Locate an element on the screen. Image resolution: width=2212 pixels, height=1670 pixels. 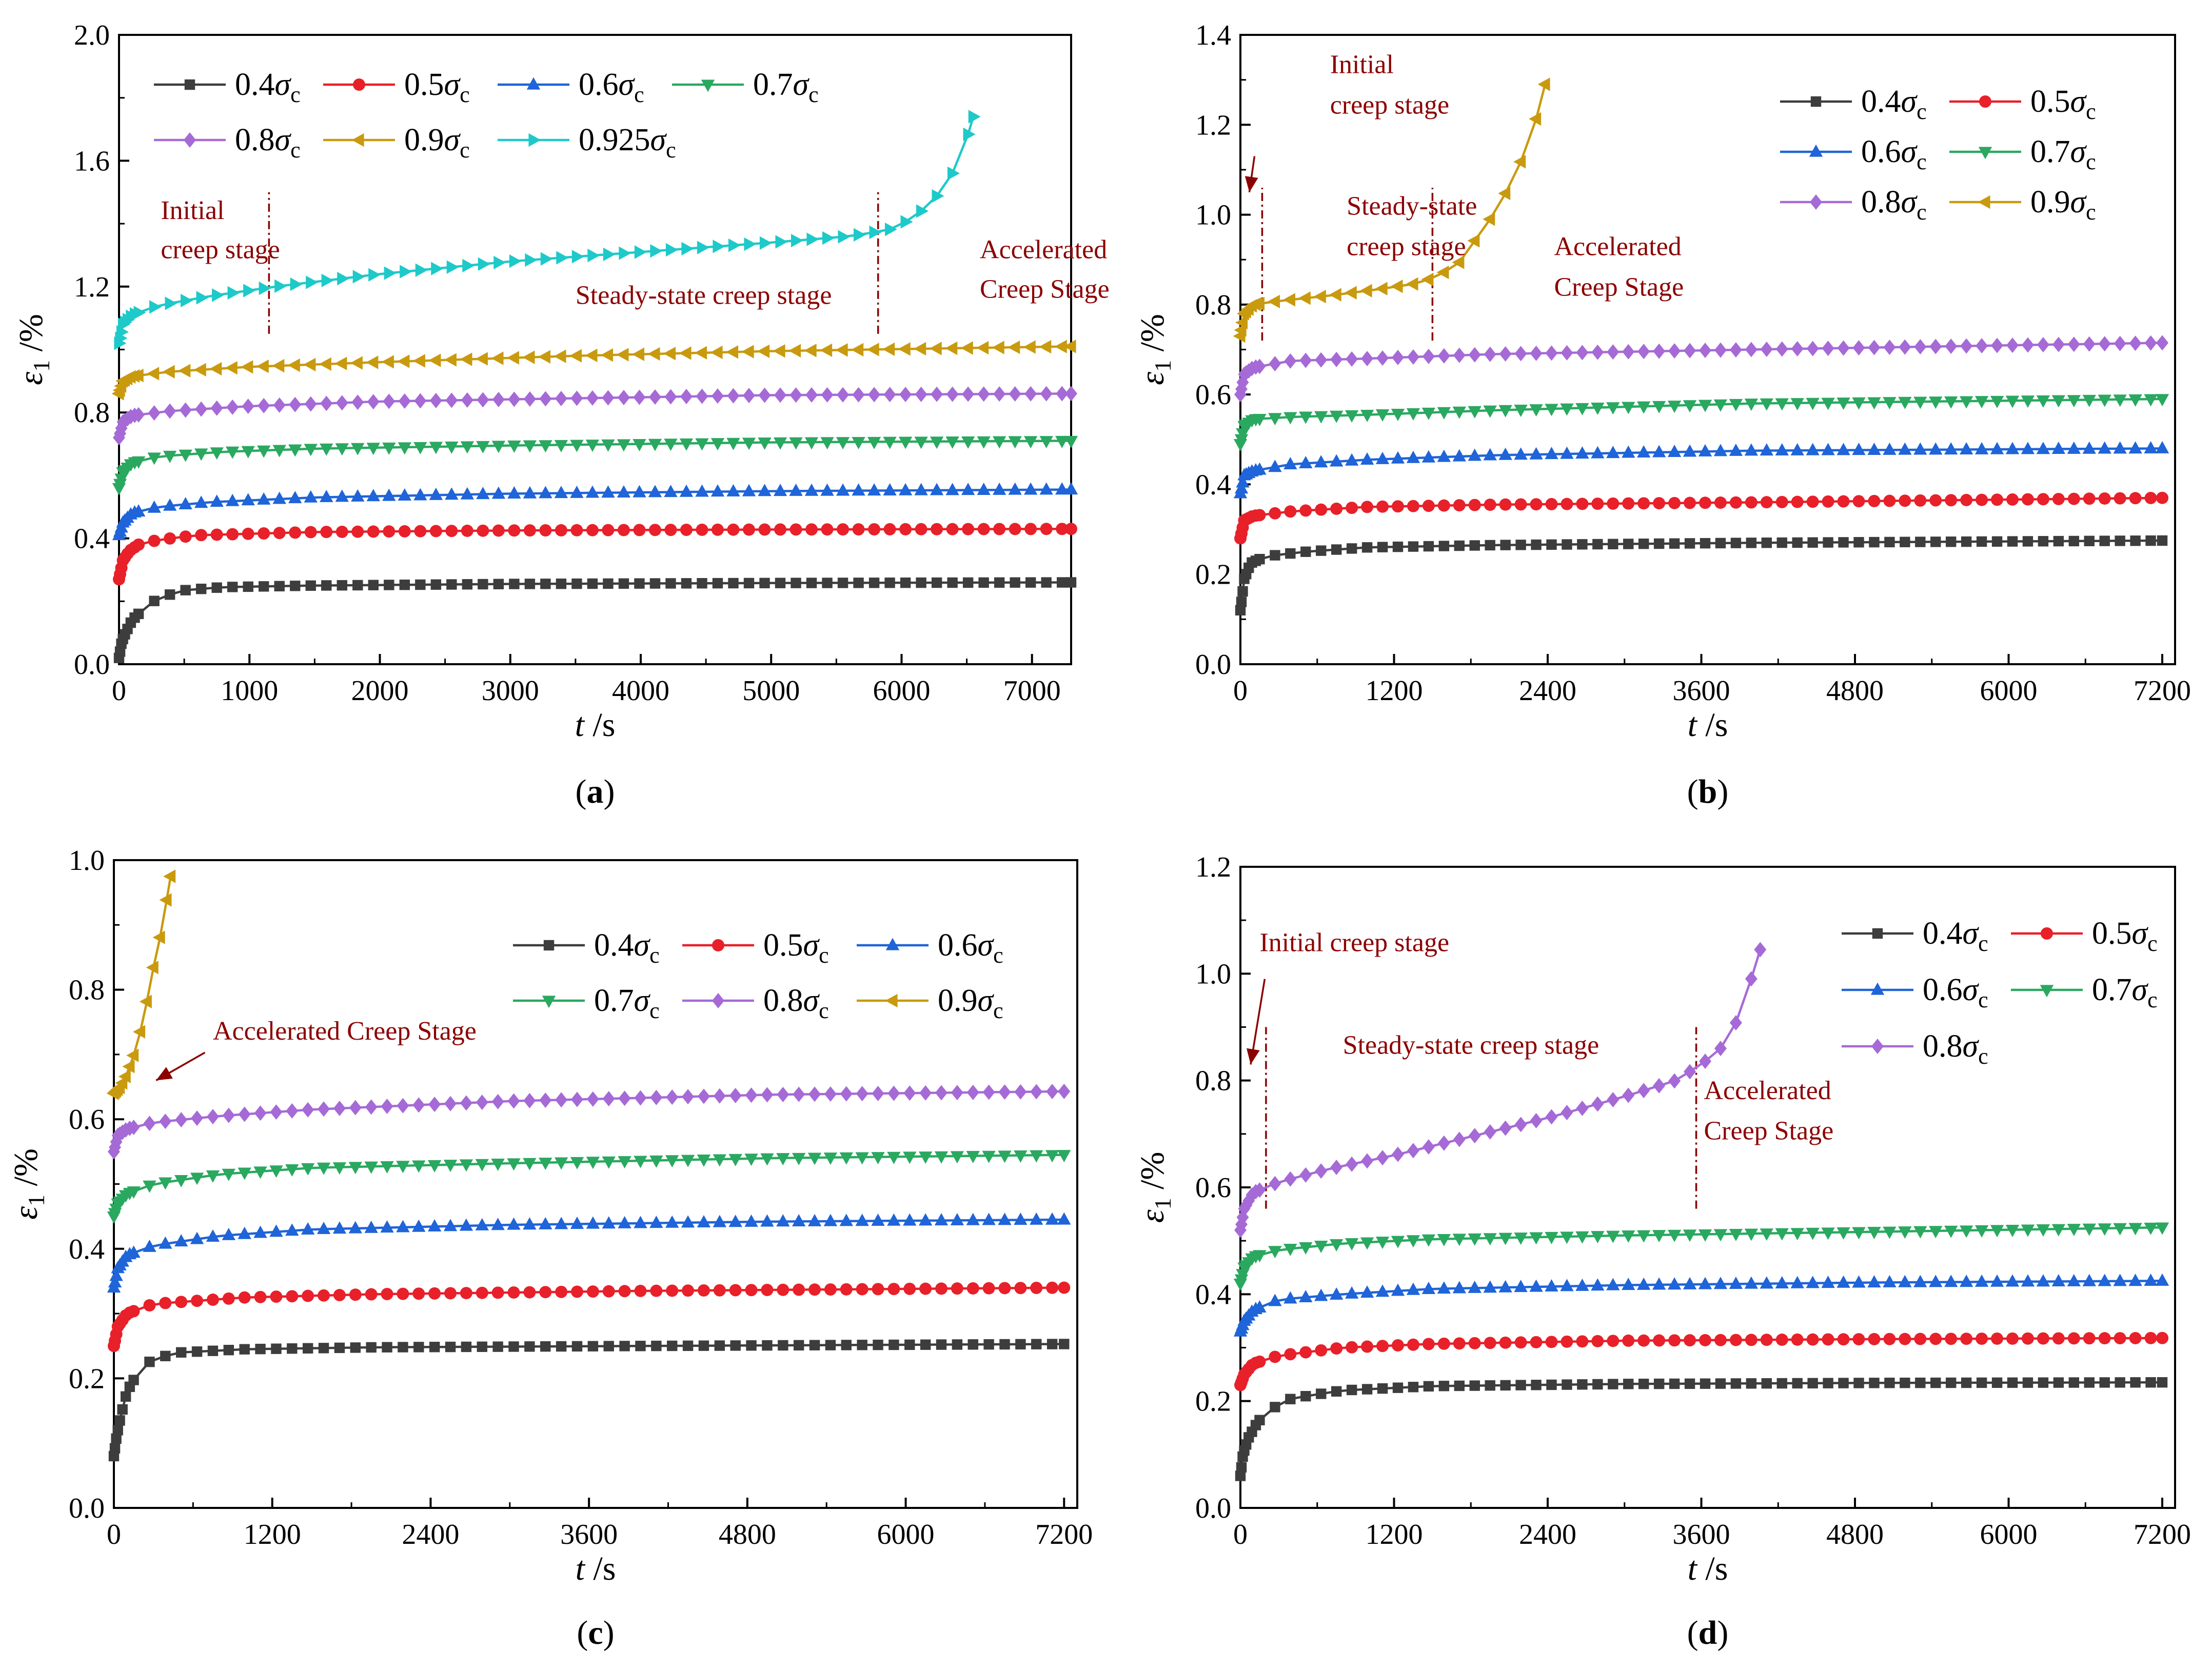
legend-label: 0.6σc is located at coordinates (1955, 992).